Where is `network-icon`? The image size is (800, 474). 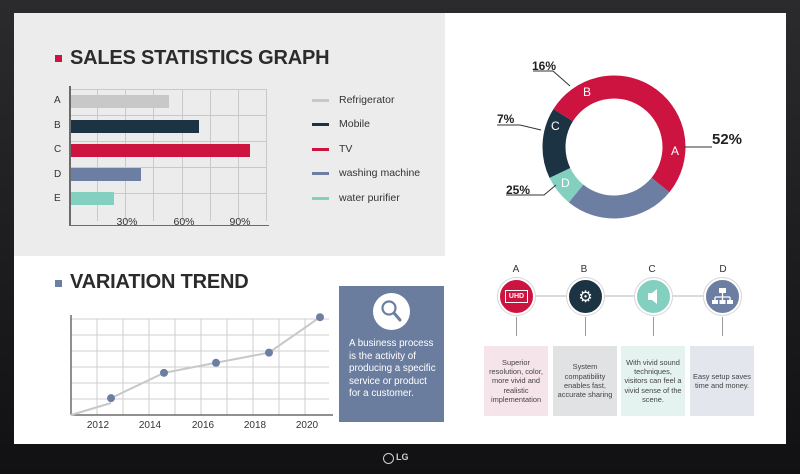 network-icon is located at coordinates (722, 296).